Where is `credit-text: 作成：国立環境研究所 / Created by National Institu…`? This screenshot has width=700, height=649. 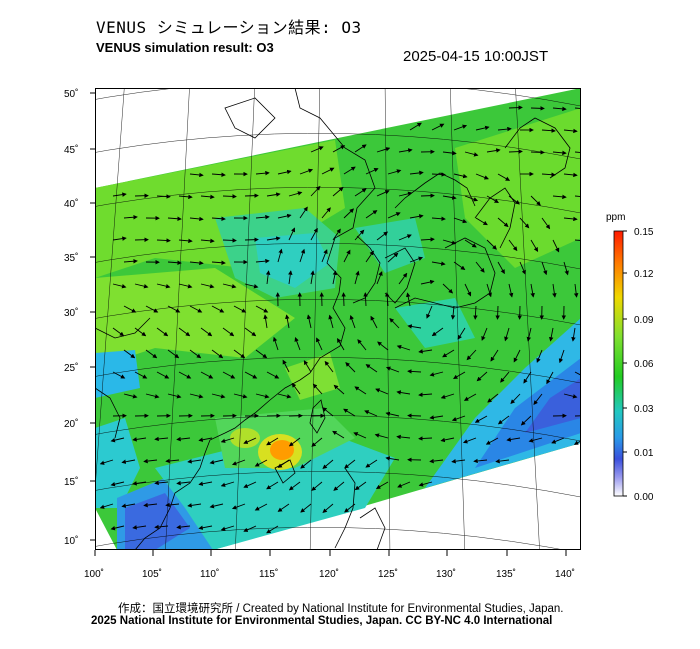 credit-text: 作成：国立環境研究所 / Created by National Institu… is located at coordinates (341, 609).